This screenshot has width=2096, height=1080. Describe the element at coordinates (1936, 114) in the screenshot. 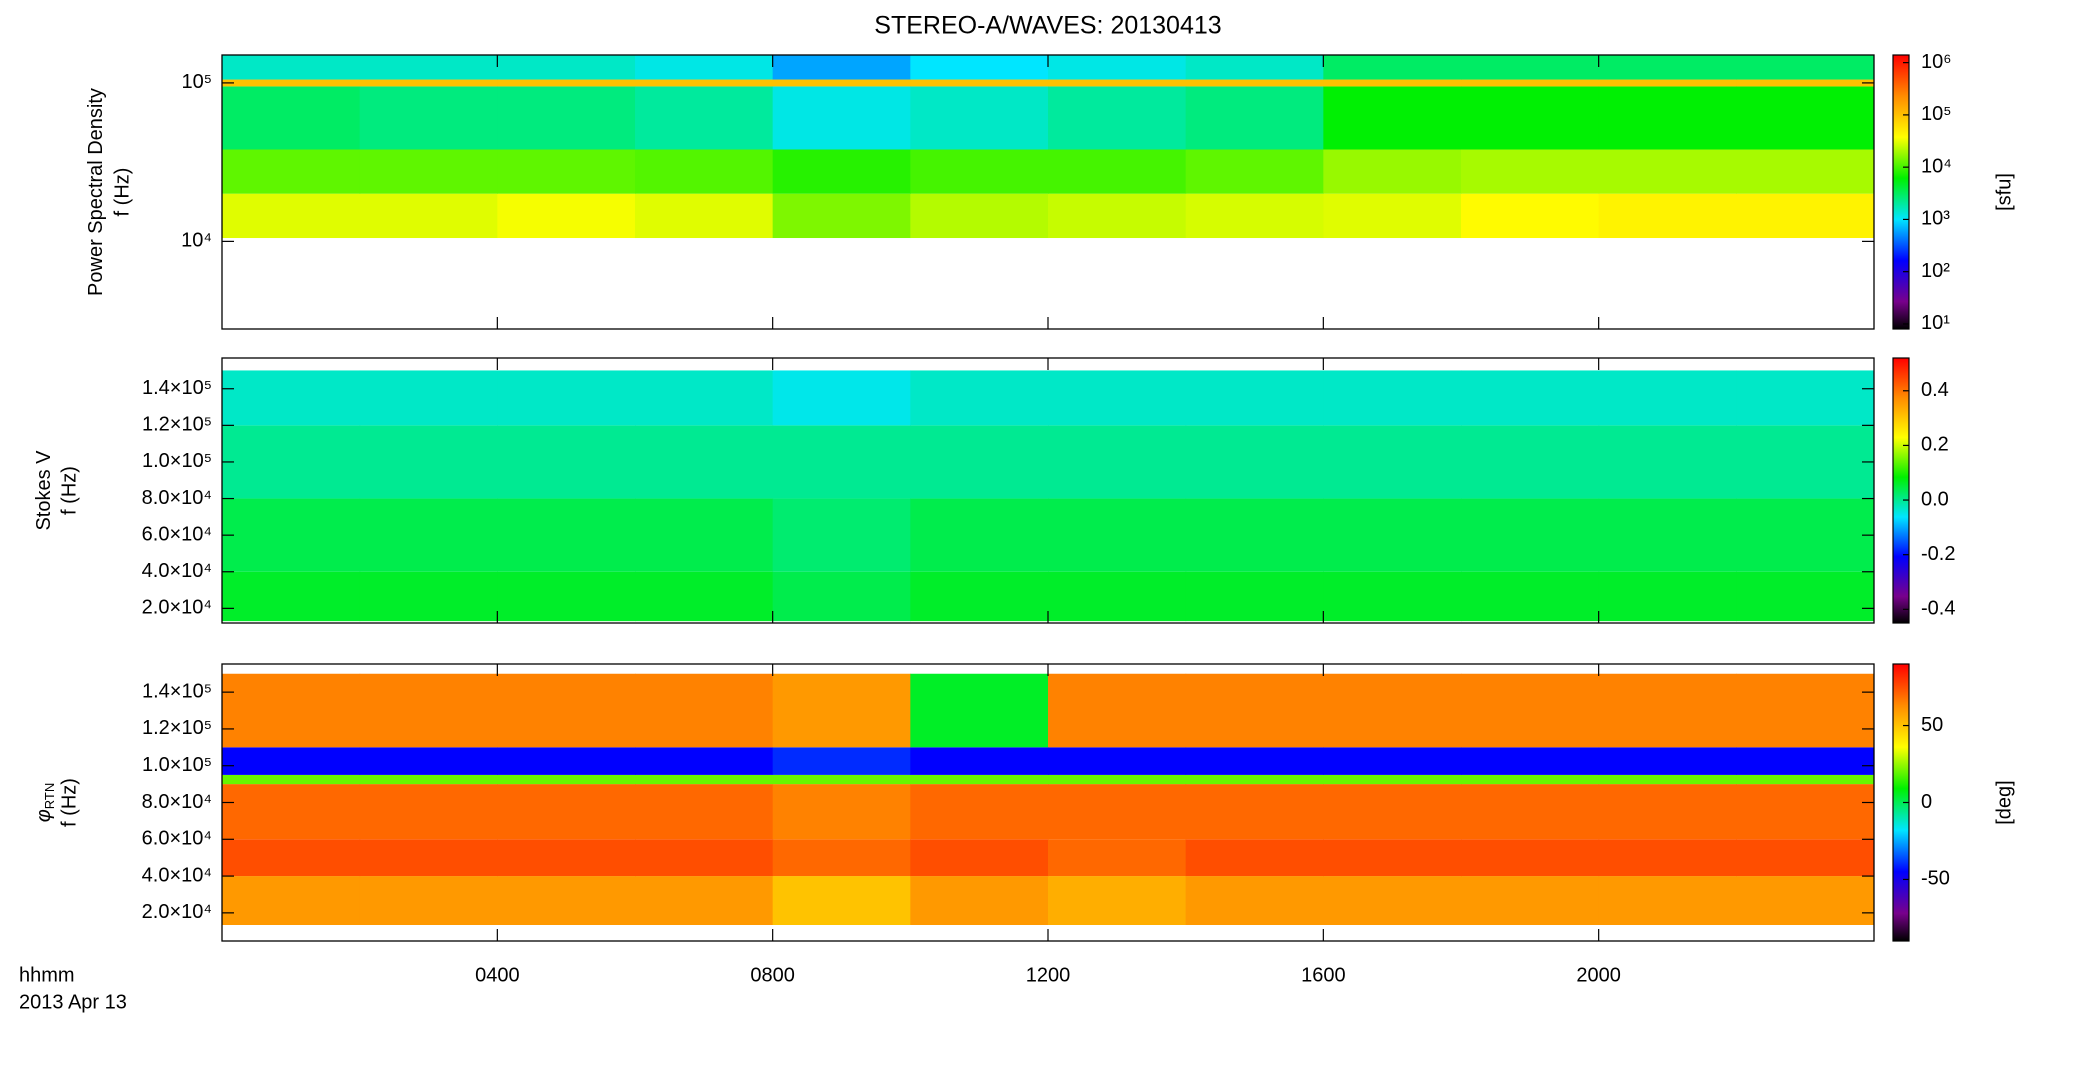

I see `colorbar-tick-label: 10⁵` at that location.